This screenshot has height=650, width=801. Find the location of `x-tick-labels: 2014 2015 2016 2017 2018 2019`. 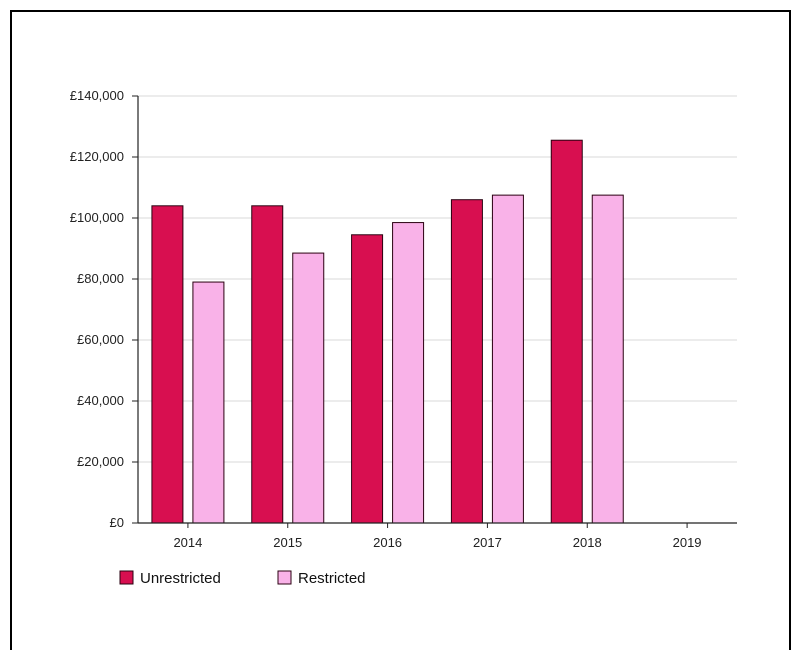

x-tick-labels: 2014 2015 2016 2017 2018 2019 is located at coordinates (437, 542).